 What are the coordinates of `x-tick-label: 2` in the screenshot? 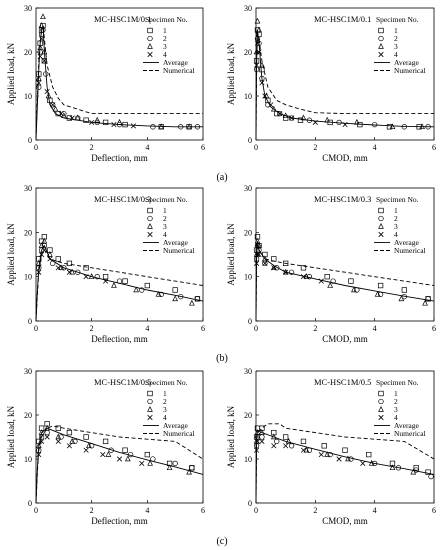 It's located at (315, 510).